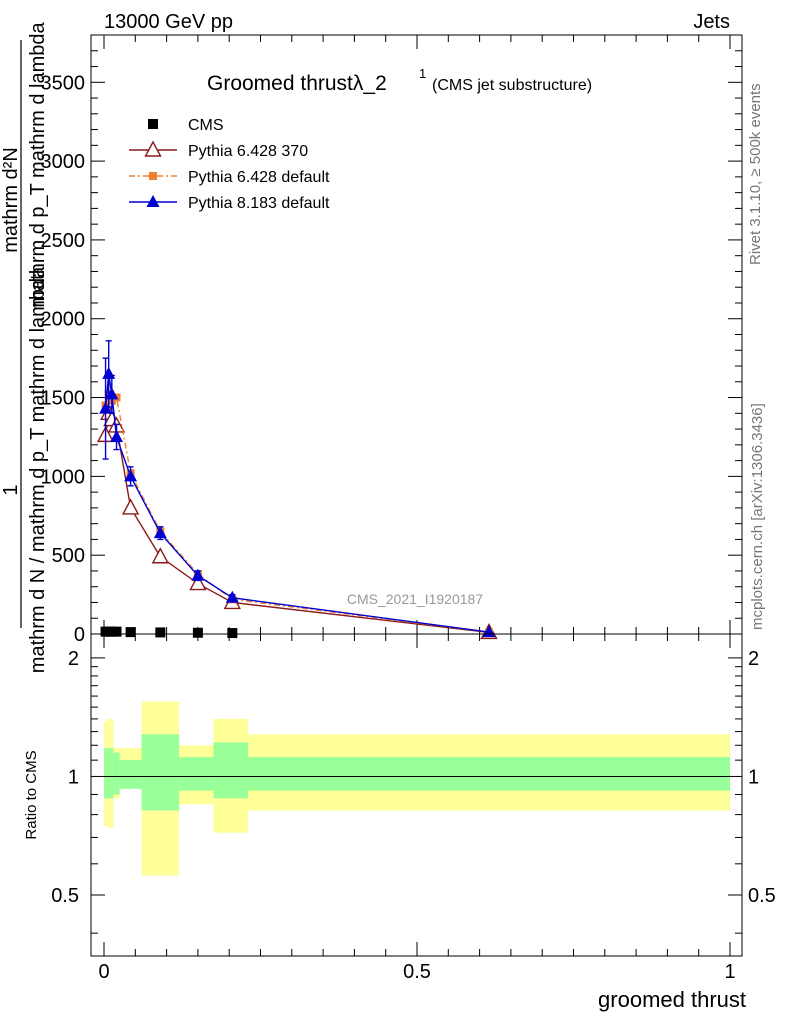 The image size is (786, 1024). What do you see at coordinates (753, 659) in the screenshot?
I see `ratio-y-tick-label-right: 2` at bounding box center [753, 659].